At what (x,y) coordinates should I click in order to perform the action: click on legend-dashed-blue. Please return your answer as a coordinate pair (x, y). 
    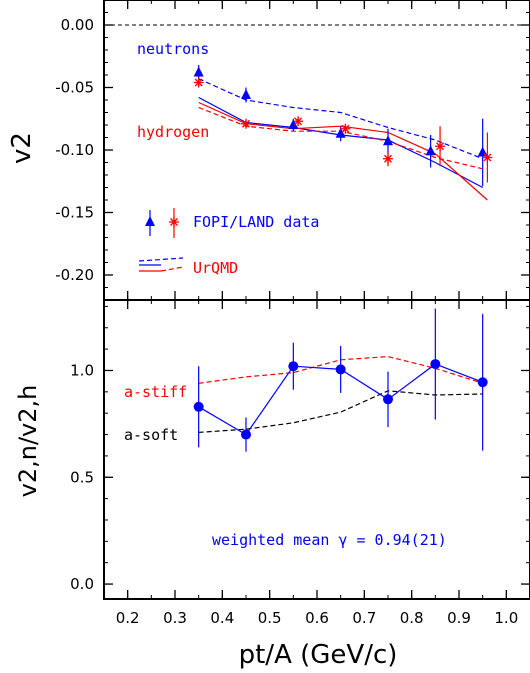
    Looking at the image, I should click on (161, 259).